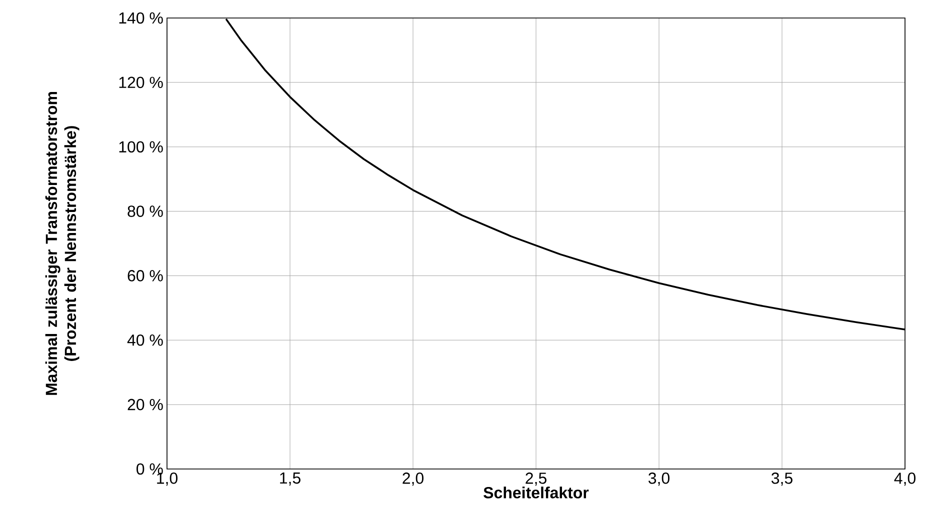  Describe the element at coordinates (145, 340) in the screenshot. I see `y-tick-label: 40 %` at that location.